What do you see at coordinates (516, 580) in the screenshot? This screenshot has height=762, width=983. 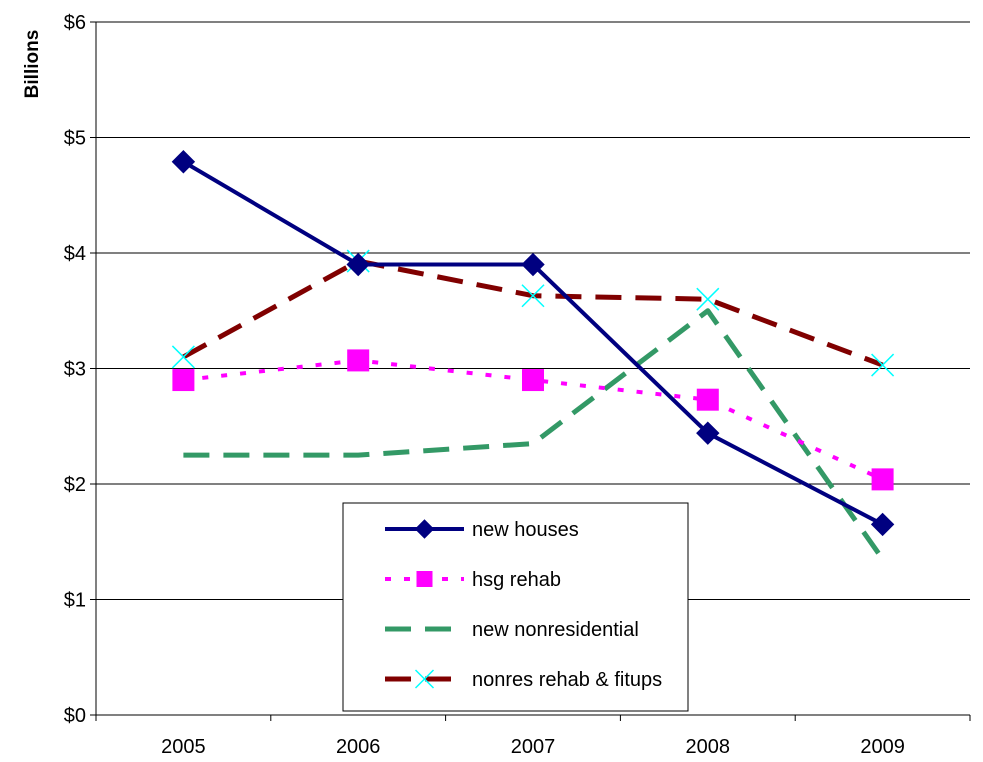 I see `legend-label: hsg rehab` at bounding box center [516, 580].